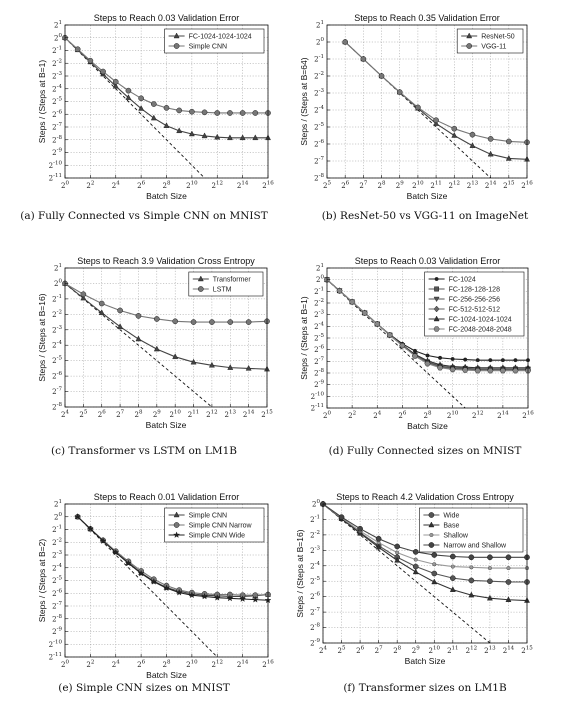 The height and width of the screenshot is (704, 569). I want to click on xtick-label-a-14: 214, so click(243, 186).